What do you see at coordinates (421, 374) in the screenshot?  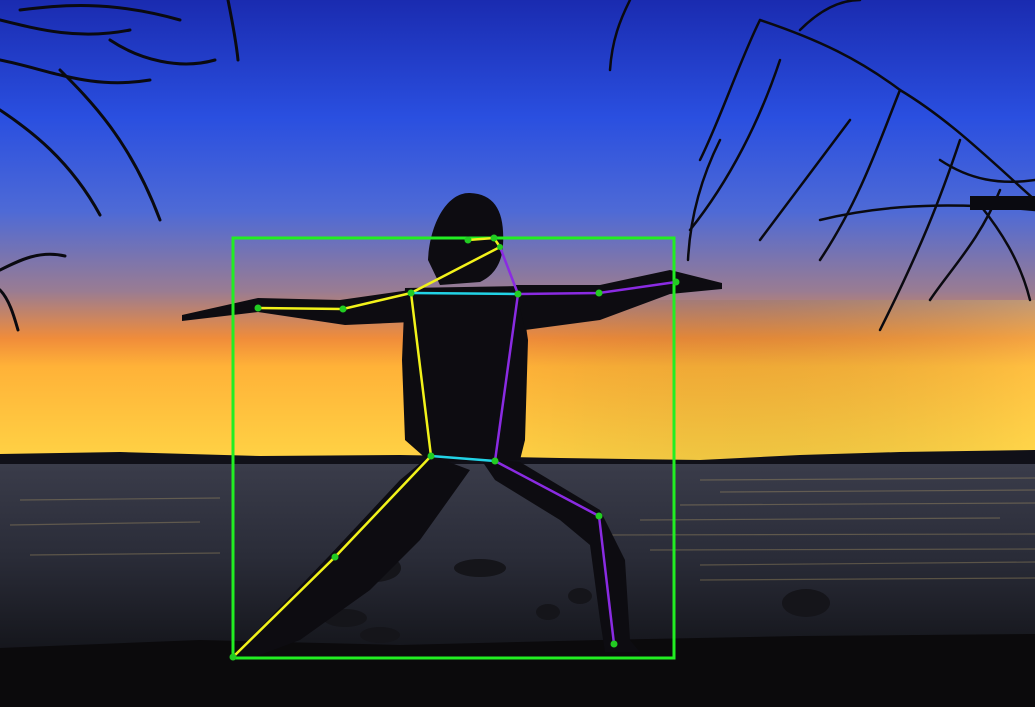 I see `limb-left-torso` at bounding box center [421, 374].